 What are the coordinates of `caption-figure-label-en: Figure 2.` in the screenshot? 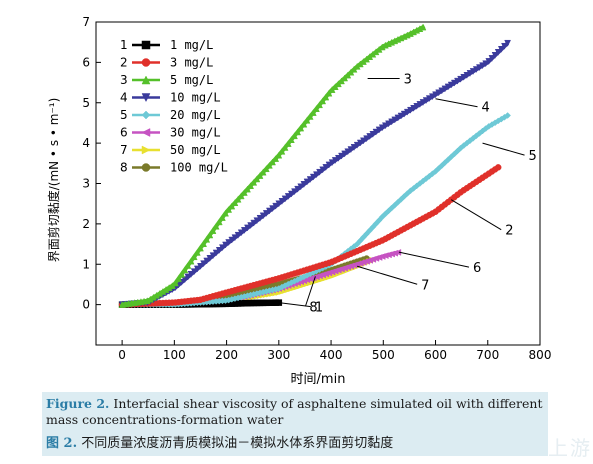 It's located at (78, 403).